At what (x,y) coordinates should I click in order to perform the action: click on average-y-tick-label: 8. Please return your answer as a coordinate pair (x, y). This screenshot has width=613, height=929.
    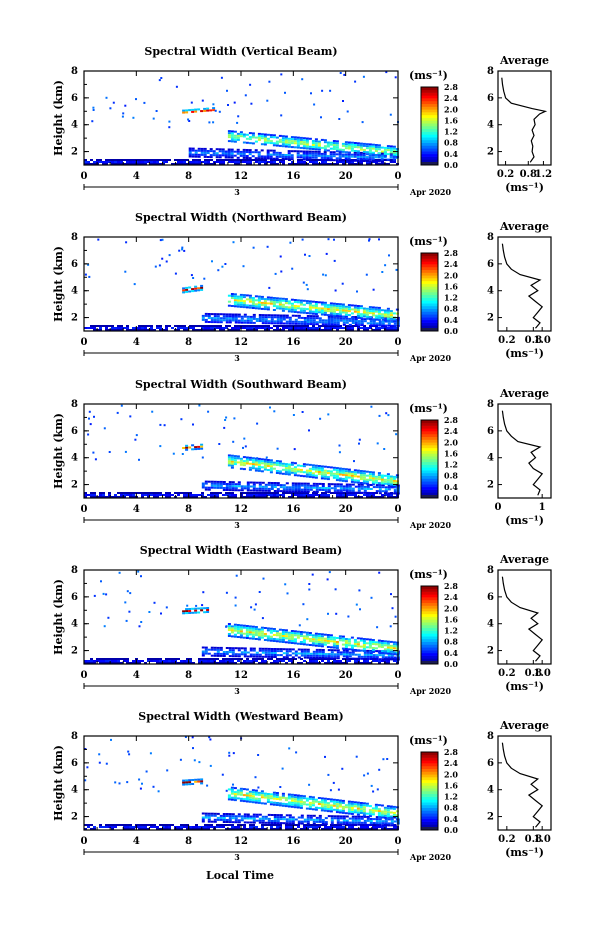
    Looking at the image, I should click on (490, 237).